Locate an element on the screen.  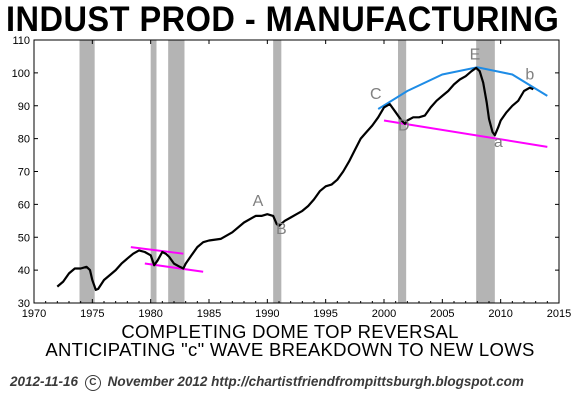
wave-label-E: E is located at coordinates (475, 55).